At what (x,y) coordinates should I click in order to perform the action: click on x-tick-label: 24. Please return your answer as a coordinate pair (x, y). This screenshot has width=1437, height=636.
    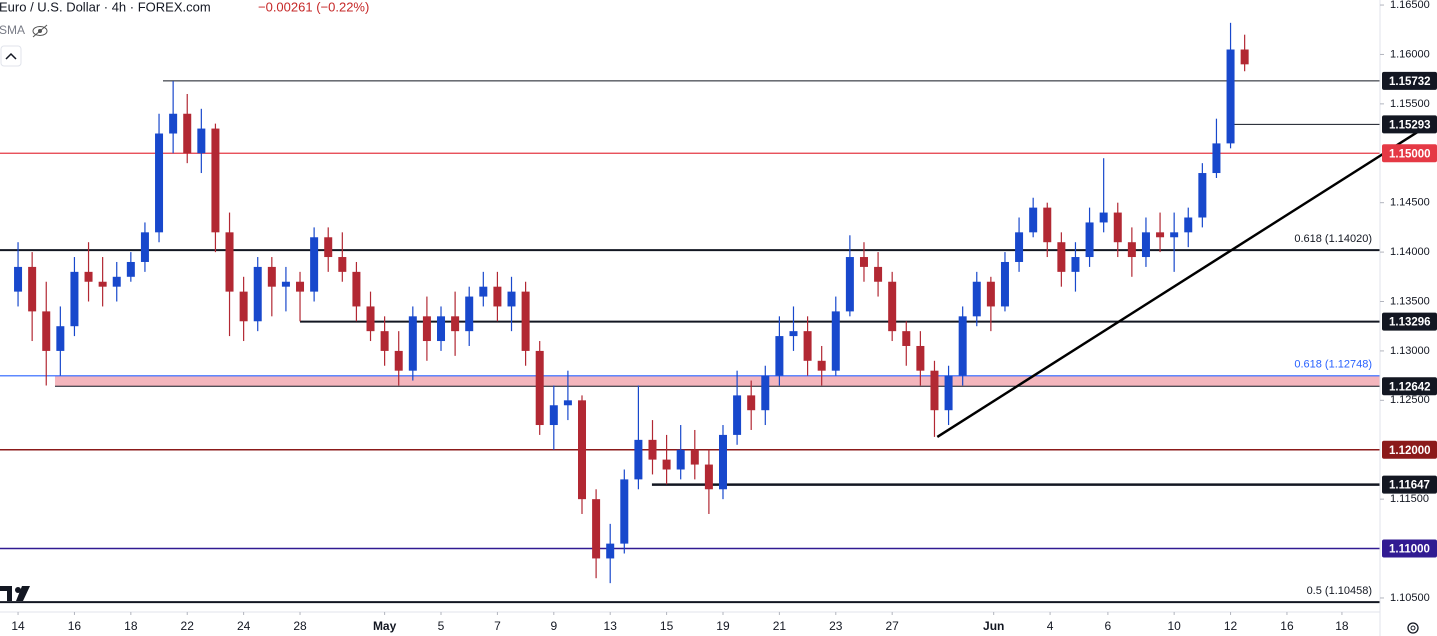
    Looking at the image, I should click on (244, 626).